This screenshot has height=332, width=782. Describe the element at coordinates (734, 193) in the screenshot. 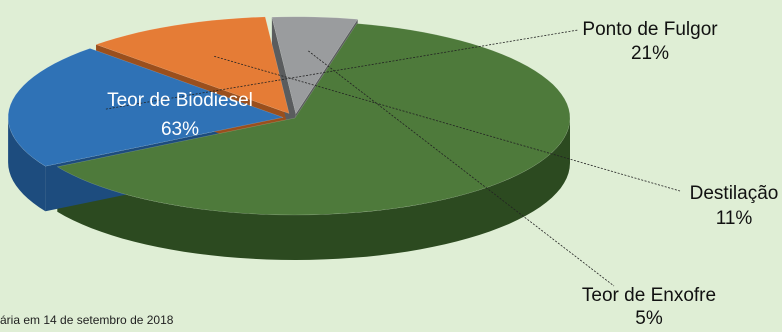

I see `slice-label-destilacao: Destilação` at that location.